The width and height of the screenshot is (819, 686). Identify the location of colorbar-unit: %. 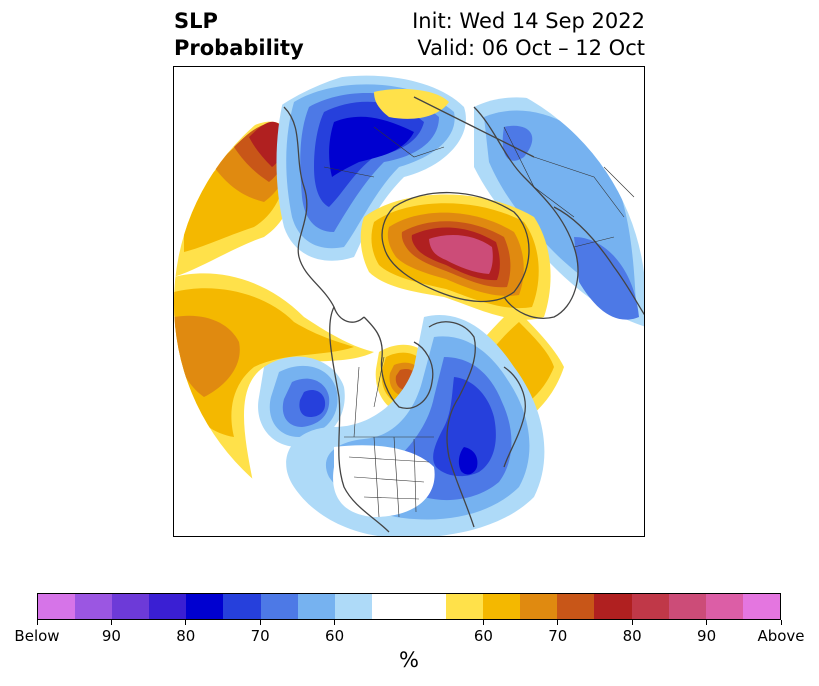
(409, 660).